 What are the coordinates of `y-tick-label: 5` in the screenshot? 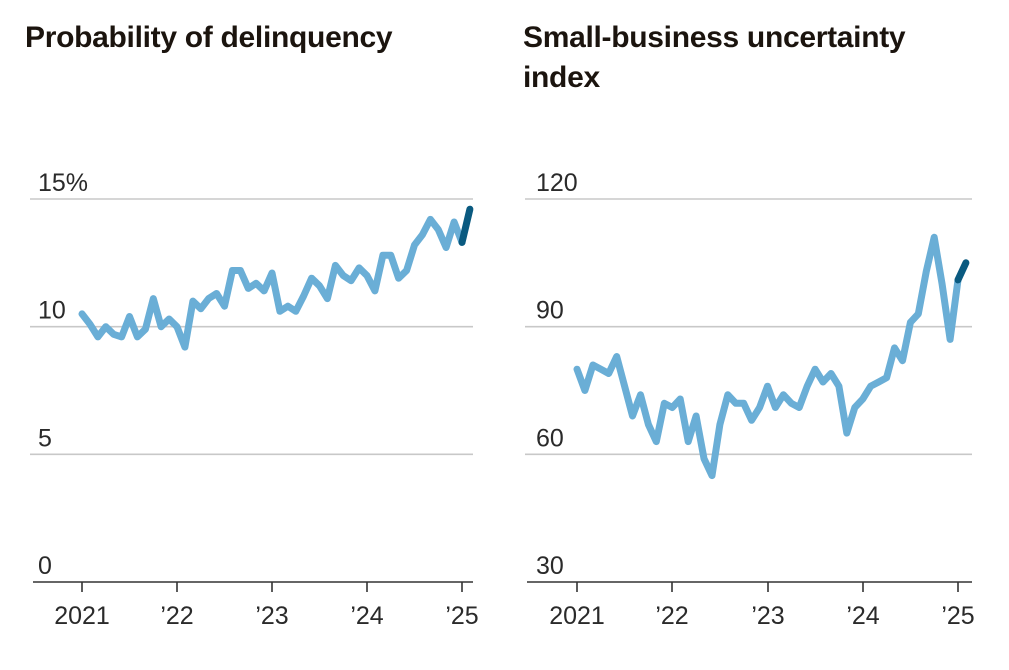 It's located at (45, 438).